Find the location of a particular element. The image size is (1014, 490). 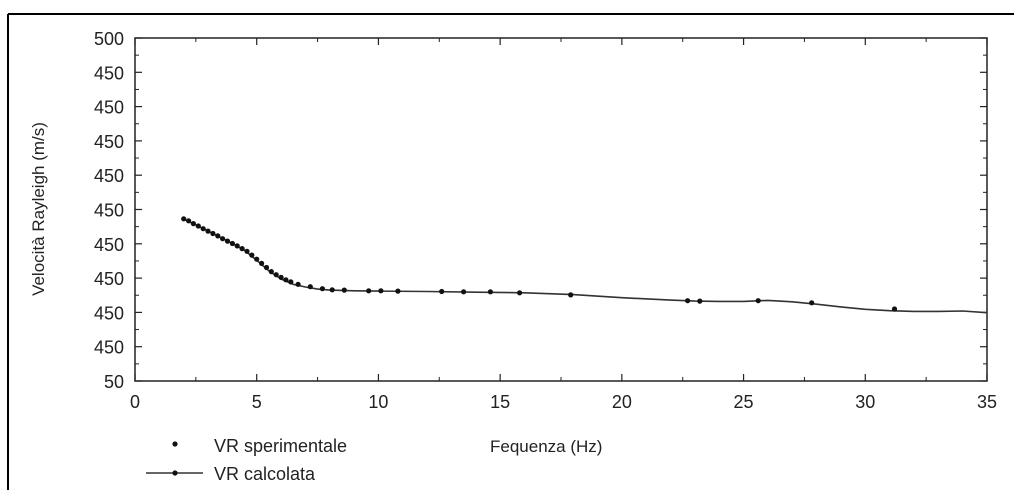

x-tick-label: 25 is located at coordinates (744, 402).